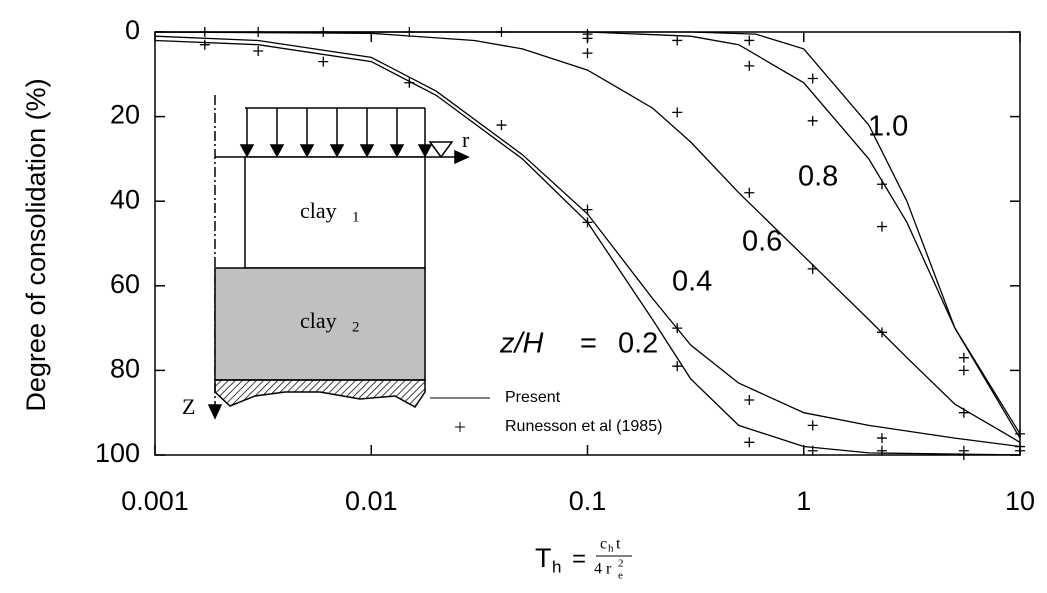 Image resolution: width=1047 pixels, height=593 pixels. Describe the element at coordinates (603, 569) in the screenshot. I see `x-title-den: 4 r` at that location.